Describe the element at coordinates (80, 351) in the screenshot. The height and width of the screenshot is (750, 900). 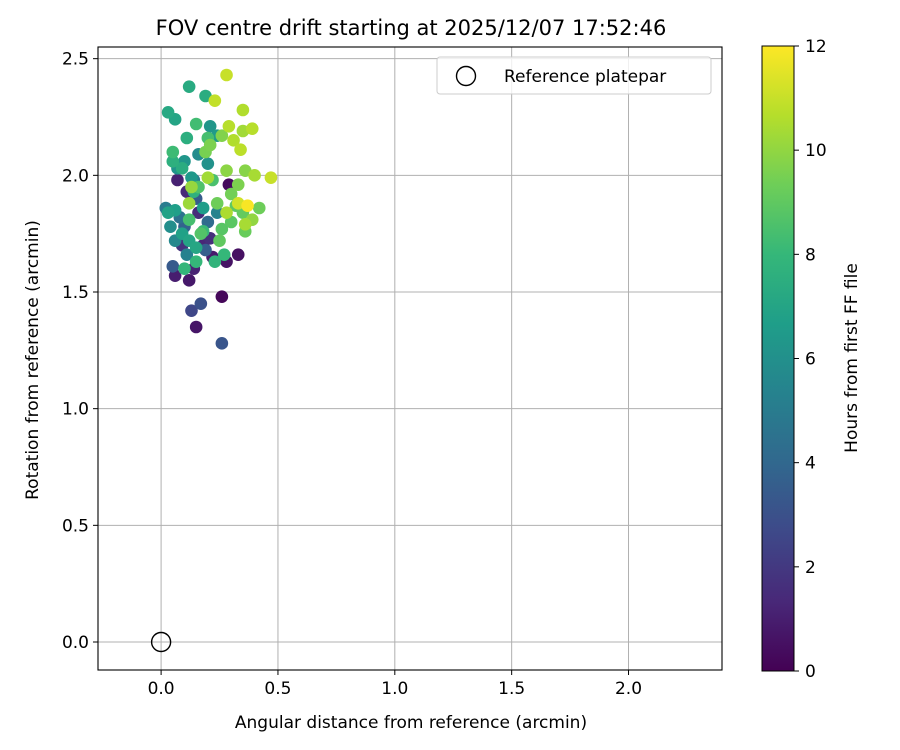
I see `y-axis: 0.0 0.5 1.0 1.5 2.0 2.5` at that location.